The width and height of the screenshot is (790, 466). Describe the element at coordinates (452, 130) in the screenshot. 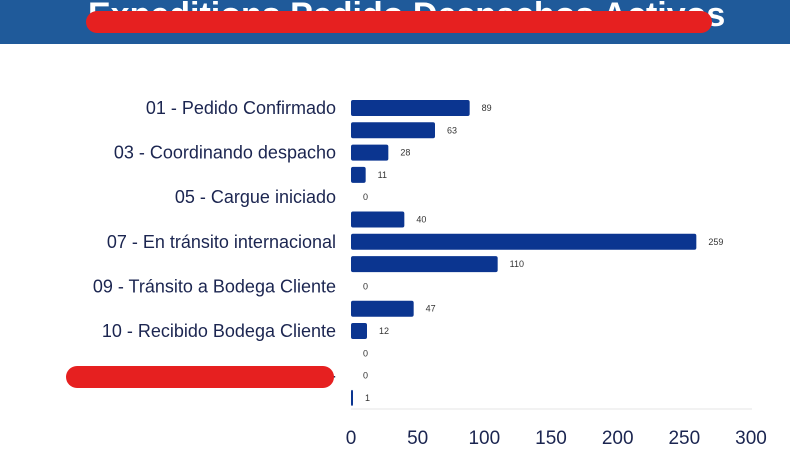

I see `bar-value-label: 63` at that location.